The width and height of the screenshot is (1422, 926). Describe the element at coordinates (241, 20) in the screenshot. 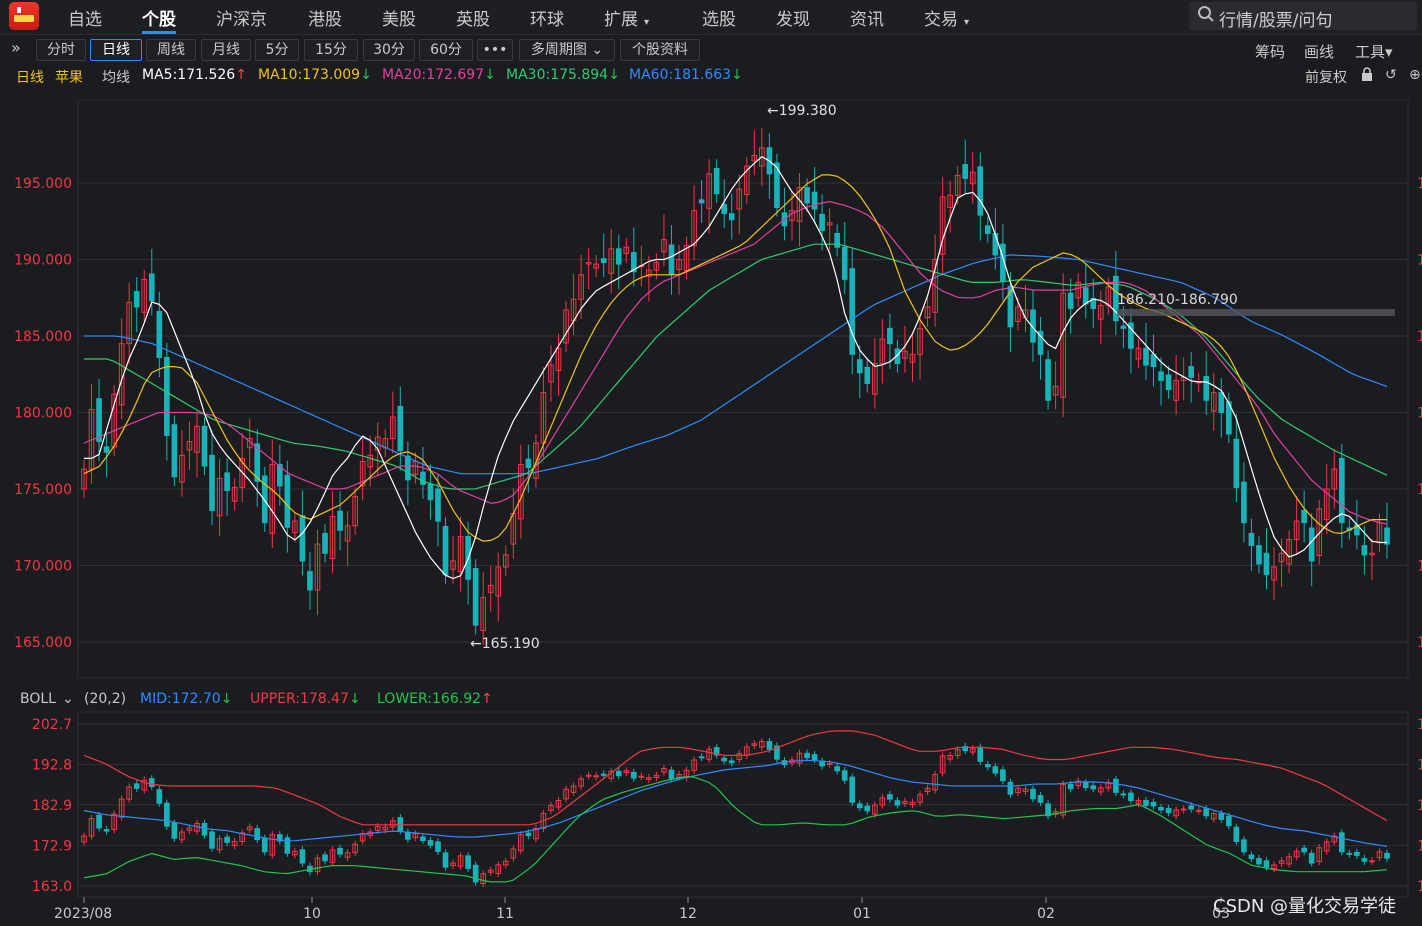

I see `nav-hushenjing: 沪深京` at that location.